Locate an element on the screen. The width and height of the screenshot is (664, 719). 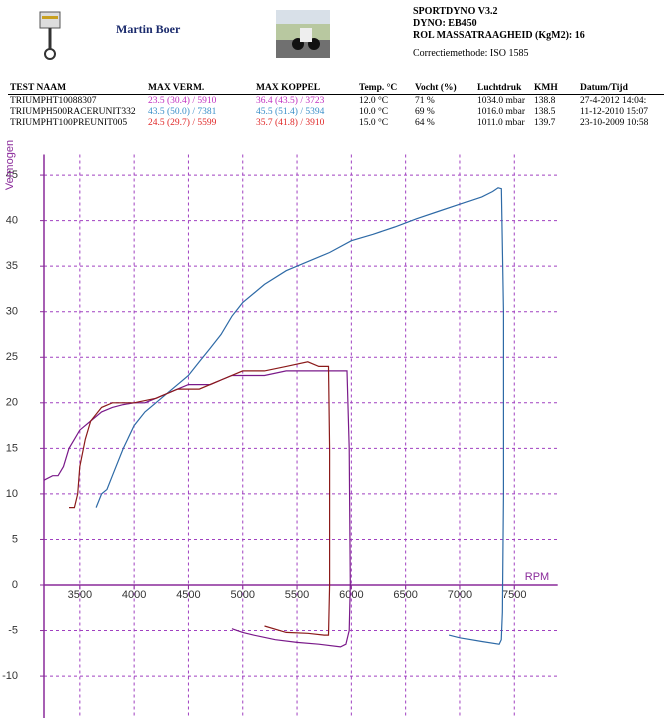
x-tick-label: 4000 is located at coordinates (134, 595).